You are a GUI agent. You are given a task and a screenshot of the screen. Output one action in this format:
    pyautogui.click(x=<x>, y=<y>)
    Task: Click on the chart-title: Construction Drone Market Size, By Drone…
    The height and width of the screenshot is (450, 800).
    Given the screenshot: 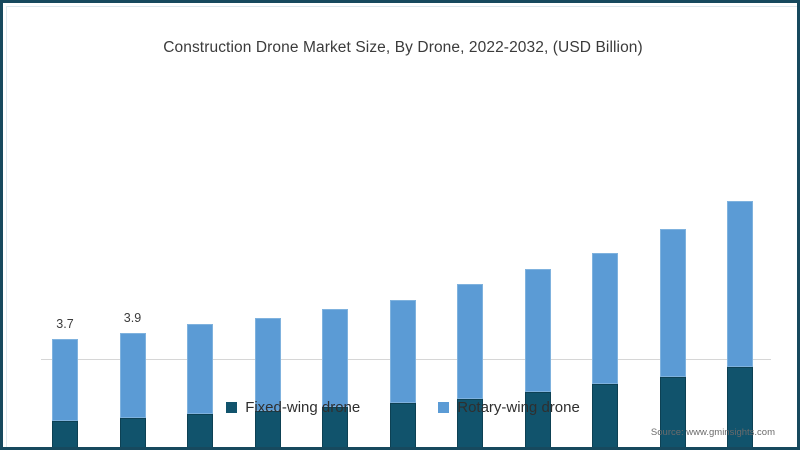 What is the action you would take?
    pyautogui.click(x=403, y=47)
    